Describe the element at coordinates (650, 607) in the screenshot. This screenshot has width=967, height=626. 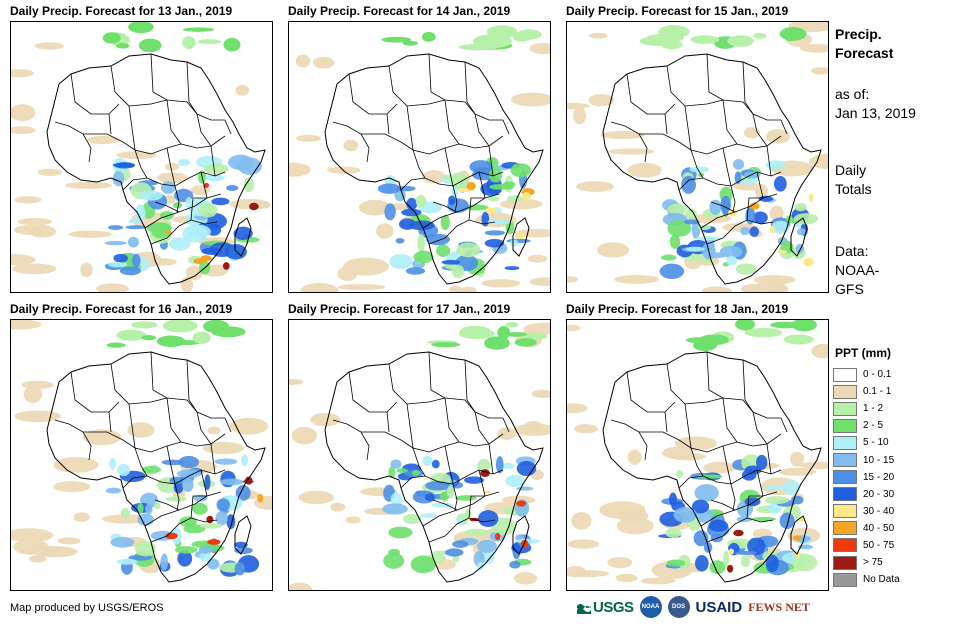
I see `noaa-logo: NOAA` at that location.